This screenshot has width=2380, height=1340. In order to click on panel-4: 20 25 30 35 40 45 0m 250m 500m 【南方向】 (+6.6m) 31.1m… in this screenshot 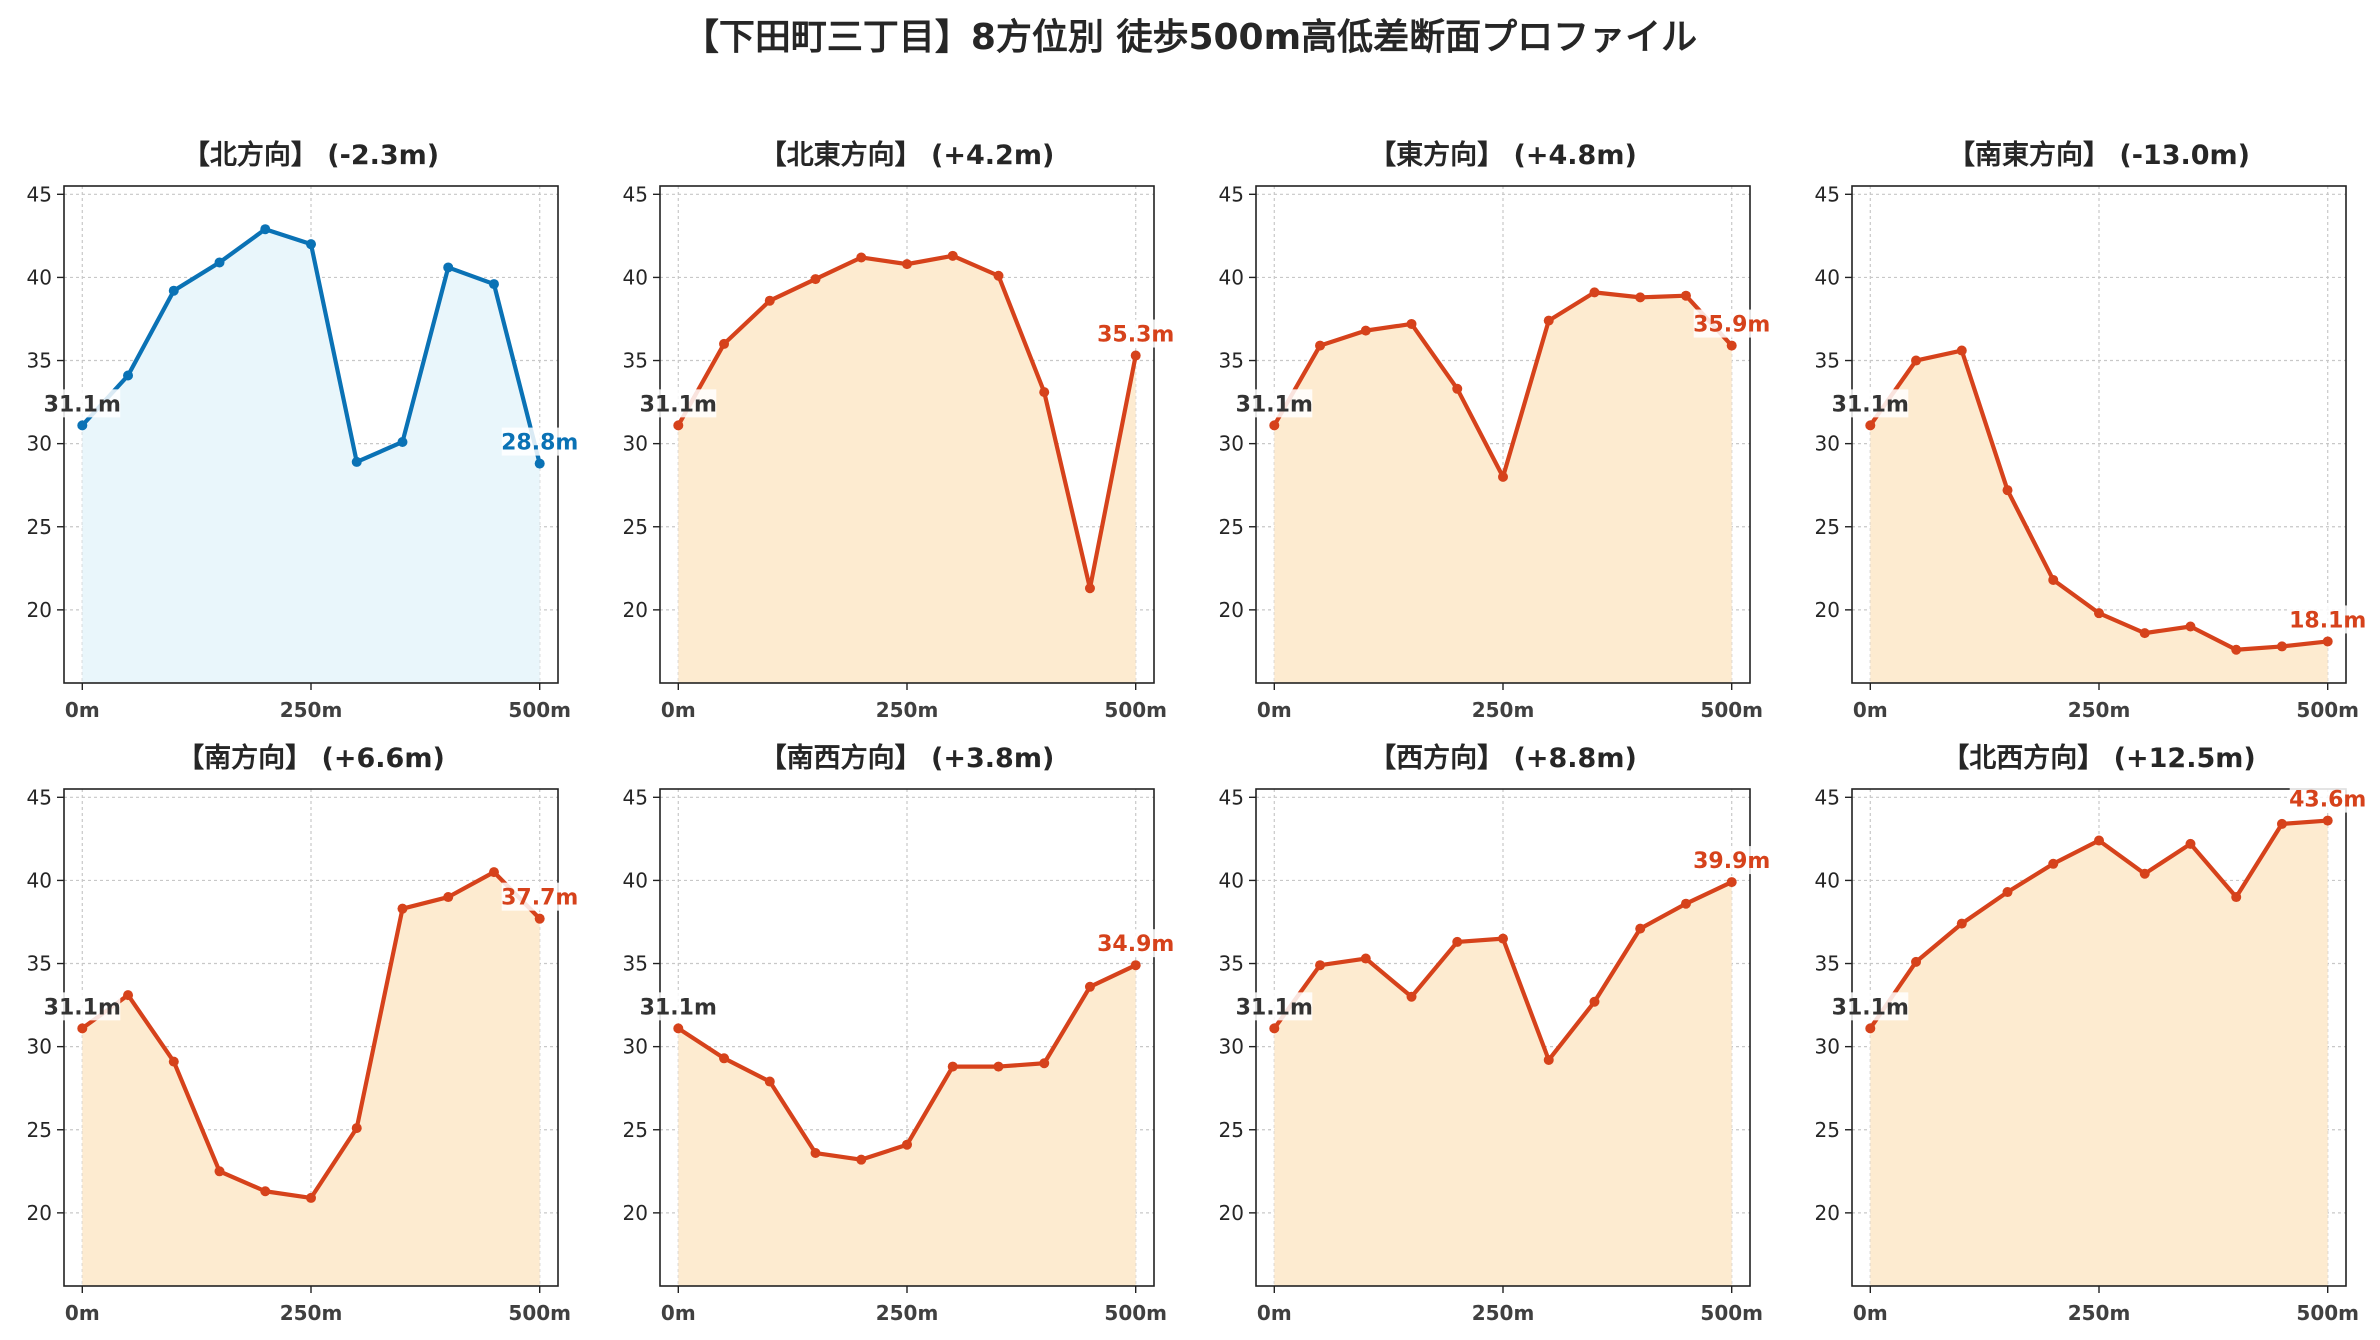, I will do `click(303, 1033)`.